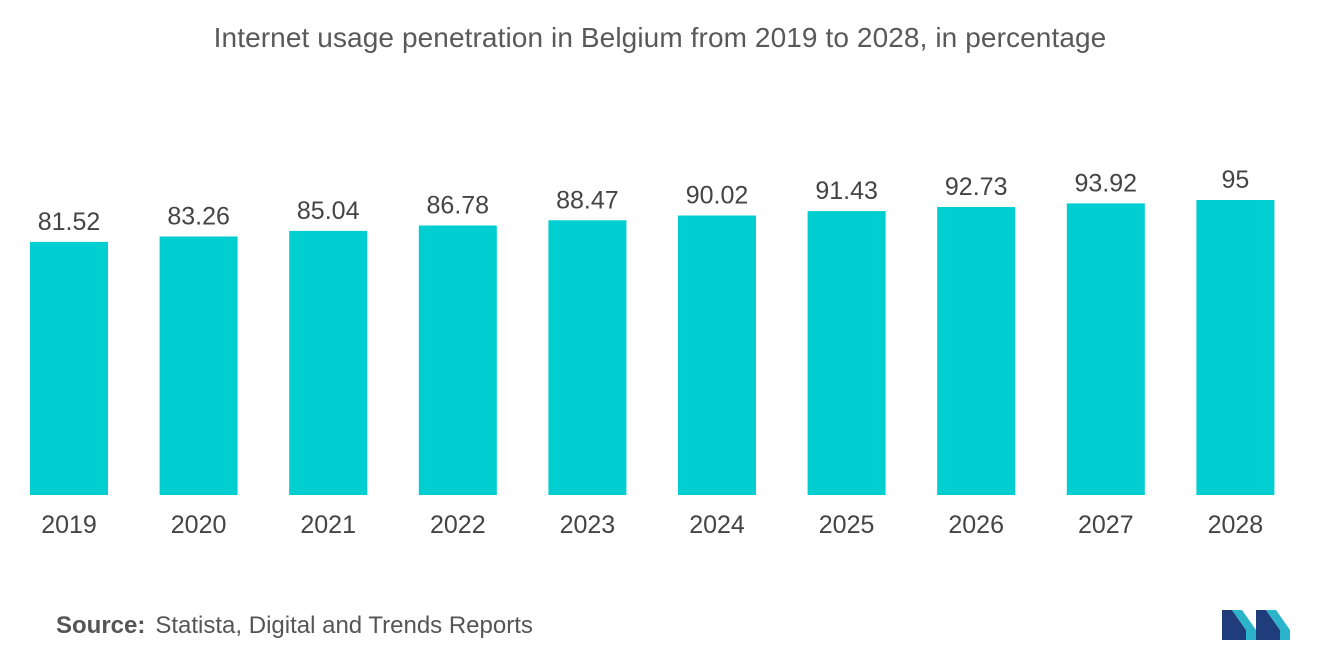  I want to click on bar-2026, so click(976, 351).